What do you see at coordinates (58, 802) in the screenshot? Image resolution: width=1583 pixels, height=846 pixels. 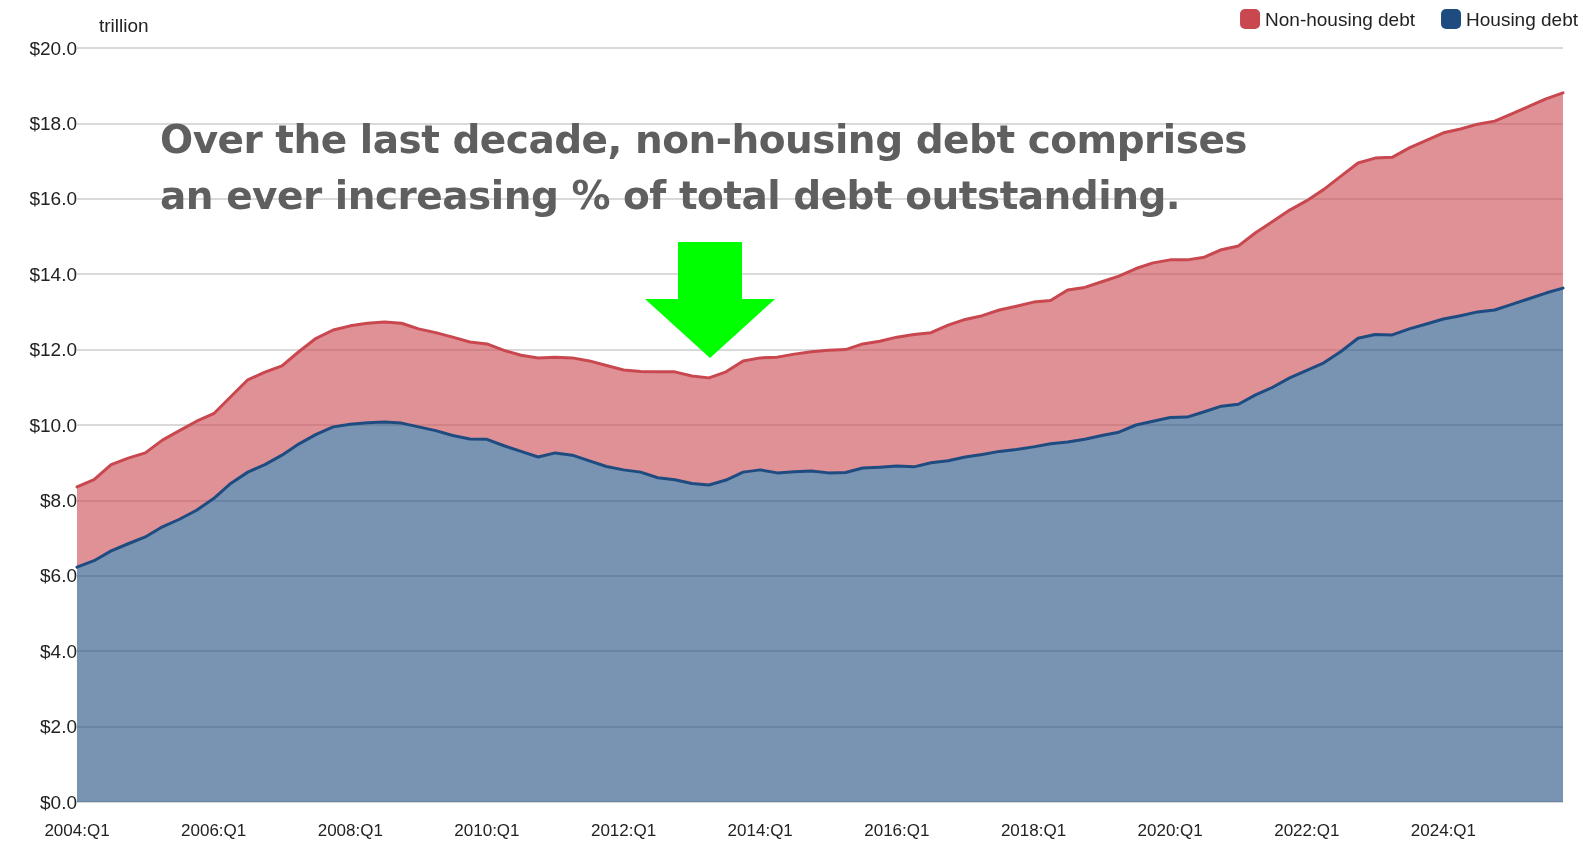 I see `y-tick-label: $0.0` at bounding box center [58, 802].